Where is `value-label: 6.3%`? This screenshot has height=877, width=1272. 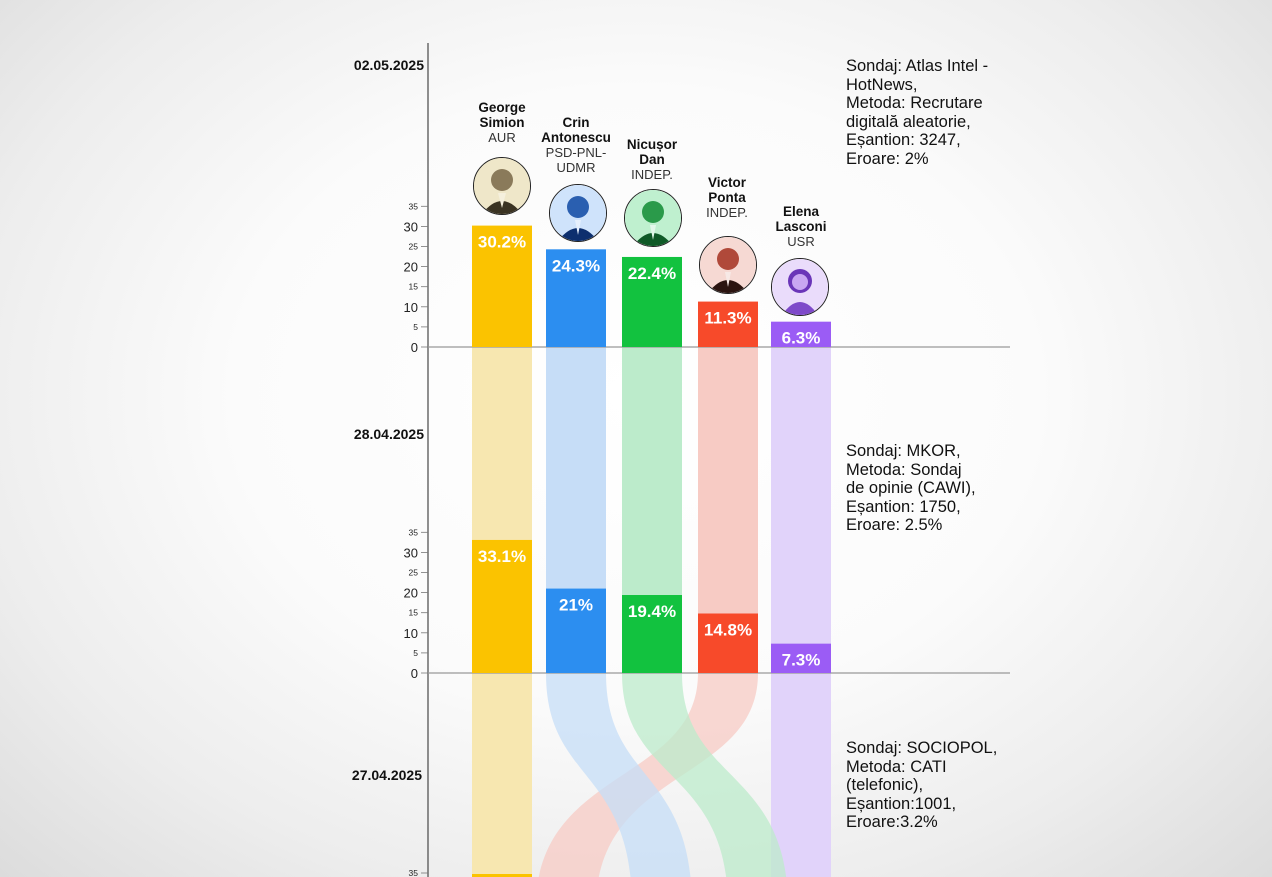
value-label: 6.3% is located at coordinates (801, 338).